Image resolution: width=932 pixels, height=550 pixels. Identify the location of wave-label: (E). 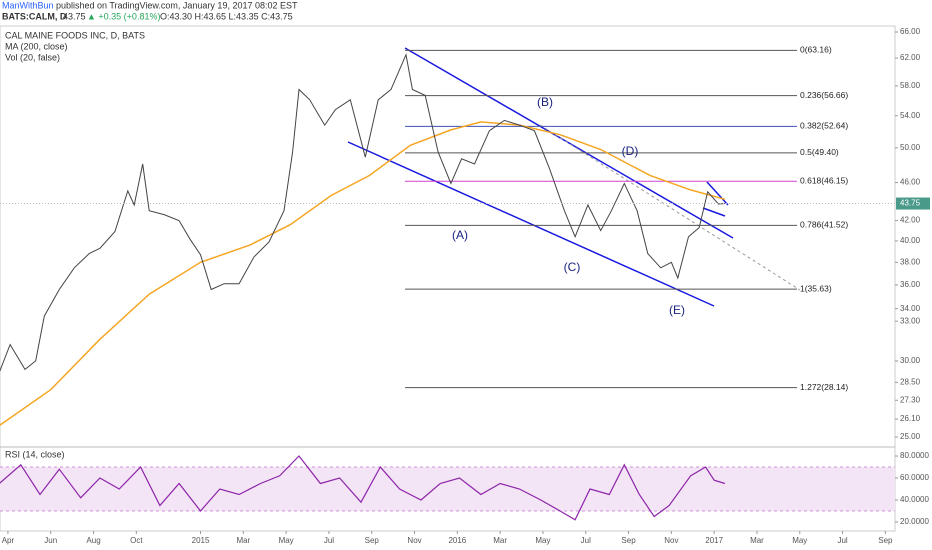
(677, 310).